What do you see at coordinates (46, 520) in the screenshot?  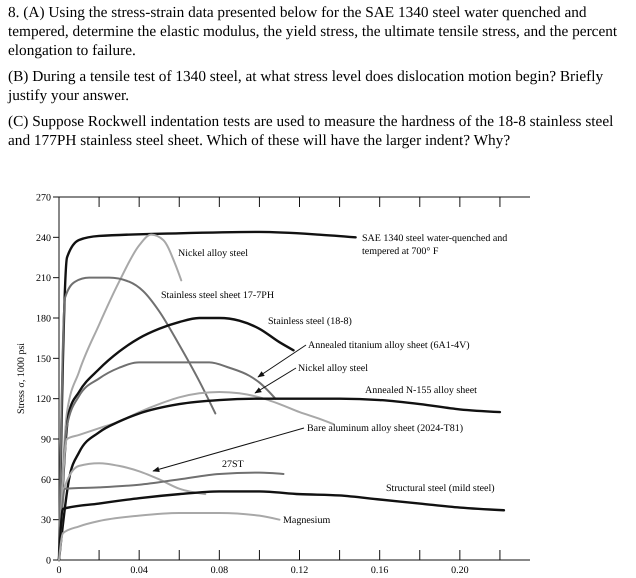 I see `y-tick-label: 30` at bounding box center [46, 520].